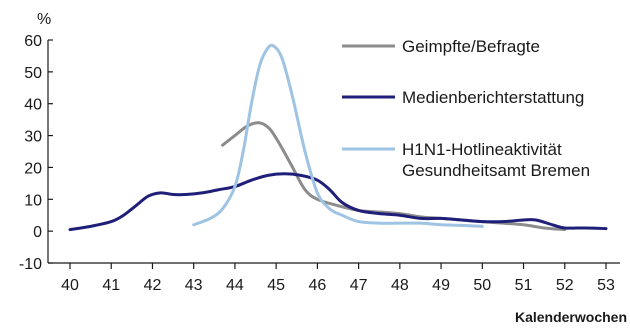 The width and height of the screenshot is (630, 329). What do you see at coordinates (482, 285) in the screenshot?
I see `x-tick-label: 50` at bounding box center [482, 285].